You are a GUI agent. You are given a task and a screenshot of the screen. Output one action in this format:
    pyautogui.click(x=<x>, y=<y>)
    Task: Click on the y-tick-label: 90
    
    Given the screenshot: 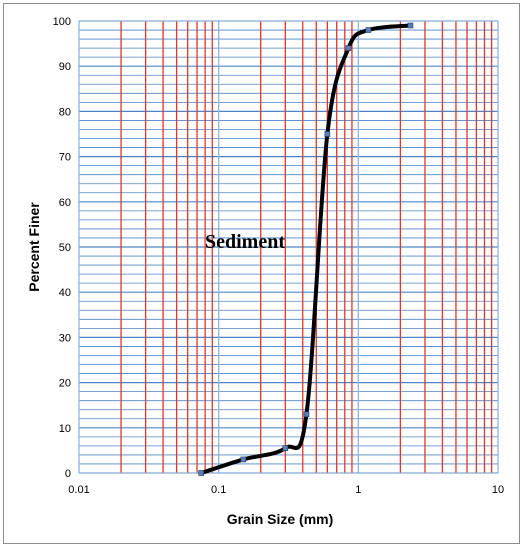 What is the action you would take?
    pyautogui.click(x=65, y=67)
    